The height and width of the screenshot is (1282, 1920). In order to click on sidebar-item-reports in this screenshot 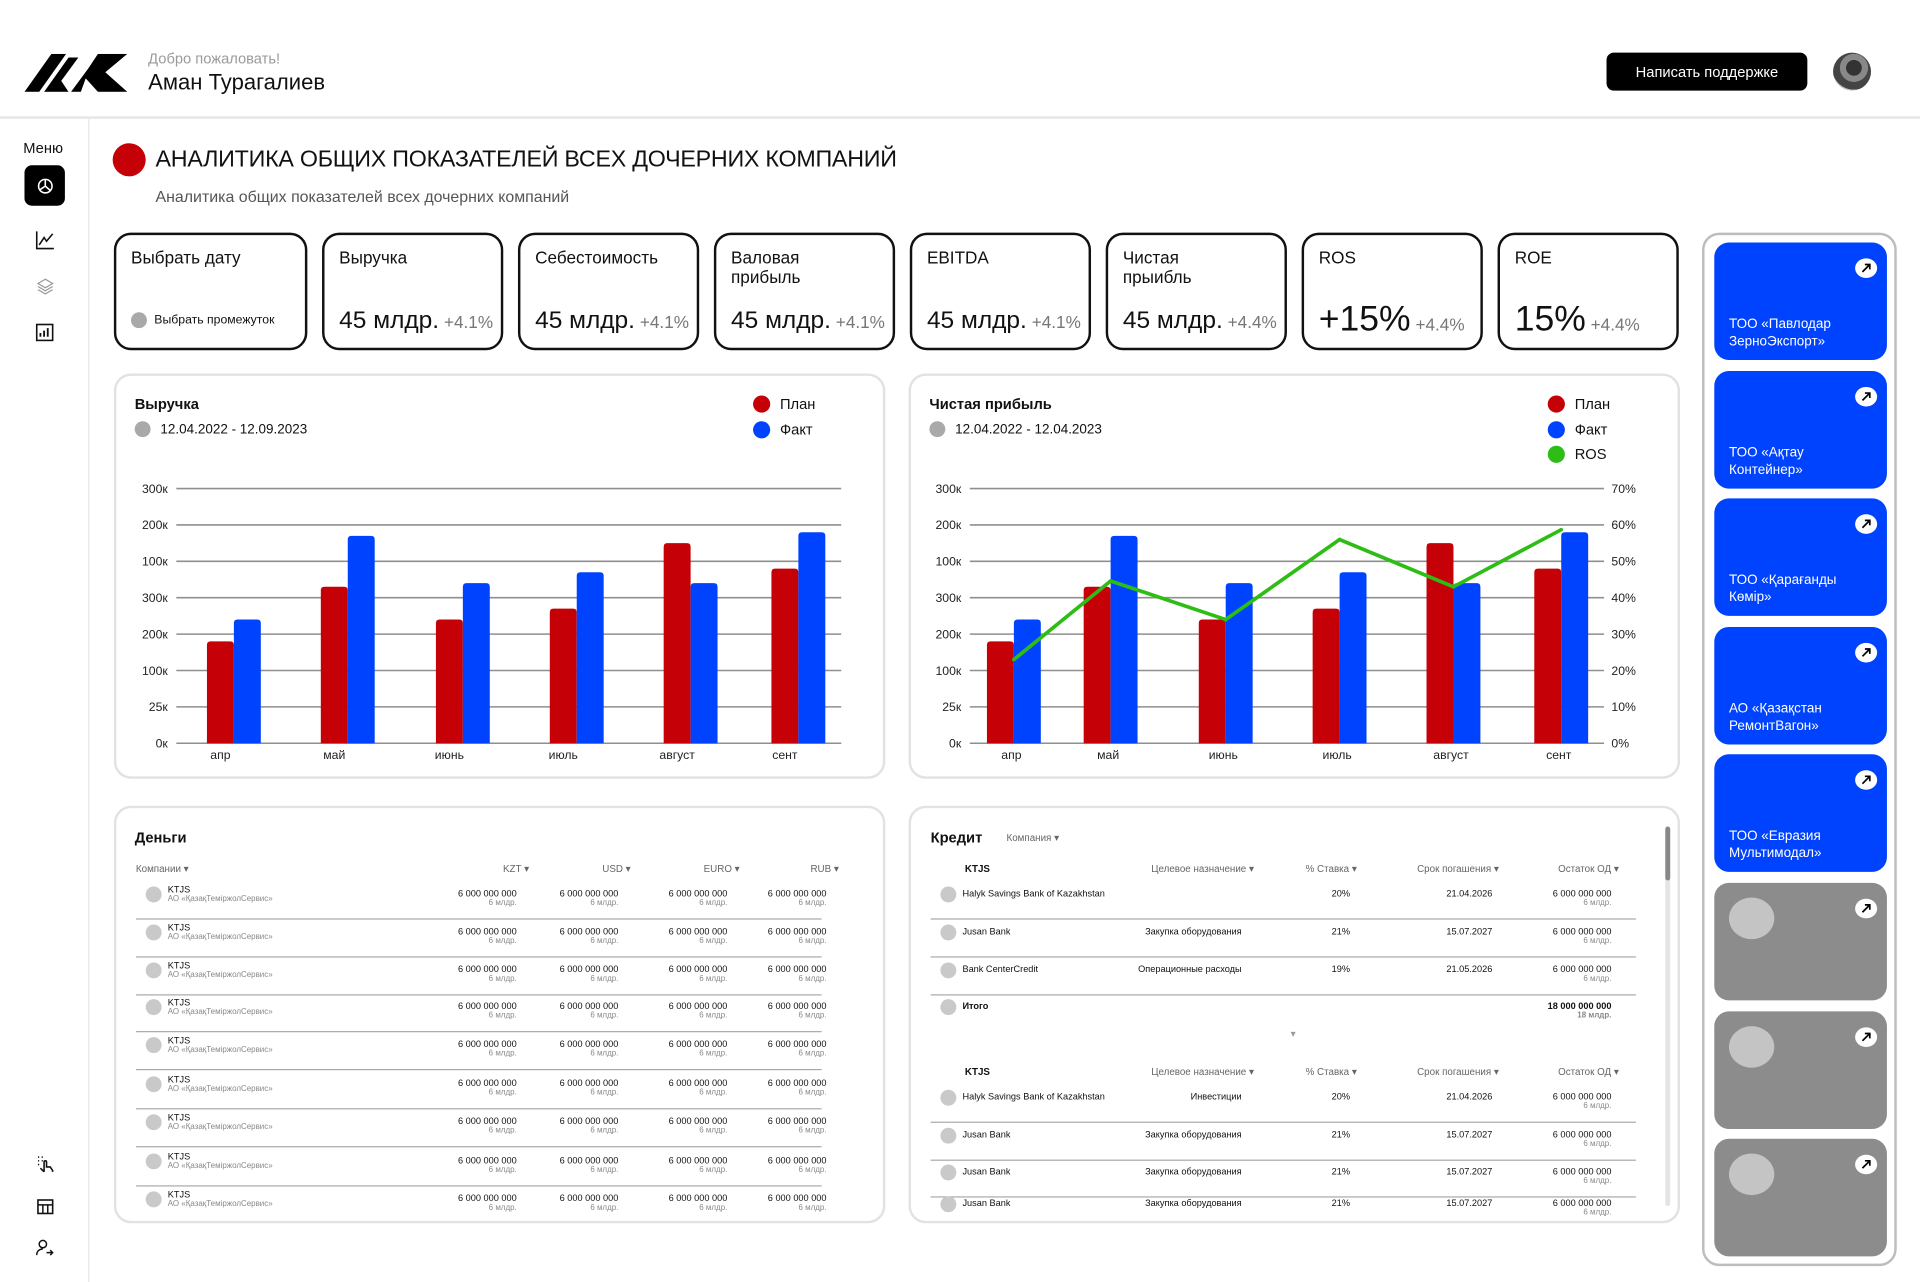, I will do `click(44, 332)`.